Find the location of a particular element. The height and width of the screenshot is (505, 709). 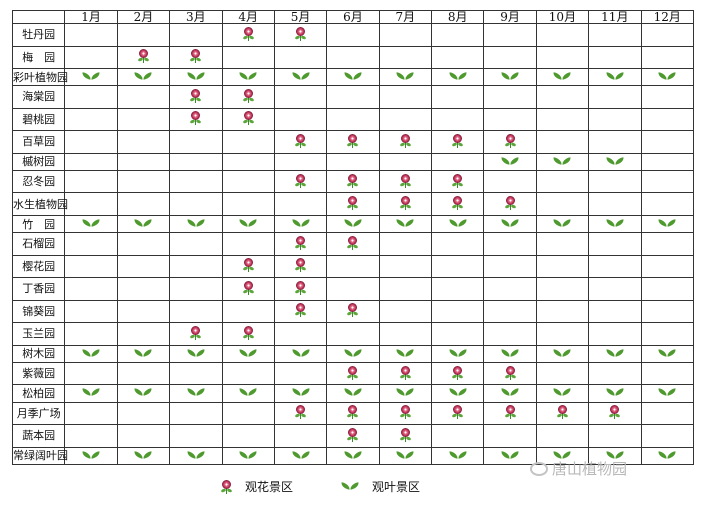

garden-name: 石榴园 is located at coordinates (38, 244).